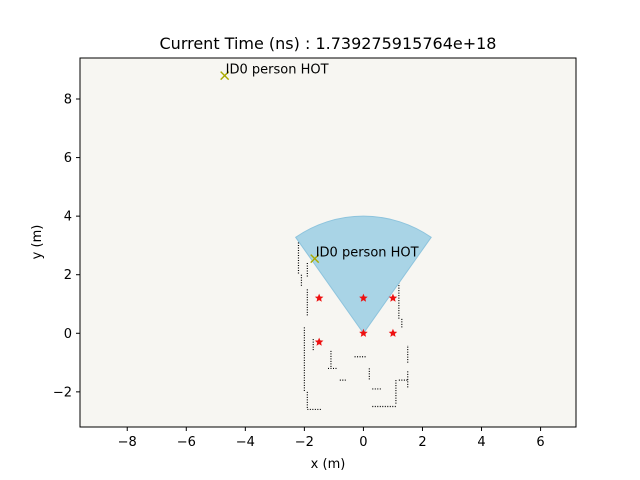  What do you see at coordinates (68, 217) in the screenshot?
I see `y-tick-label: 4` at bounding box center [68, 217].